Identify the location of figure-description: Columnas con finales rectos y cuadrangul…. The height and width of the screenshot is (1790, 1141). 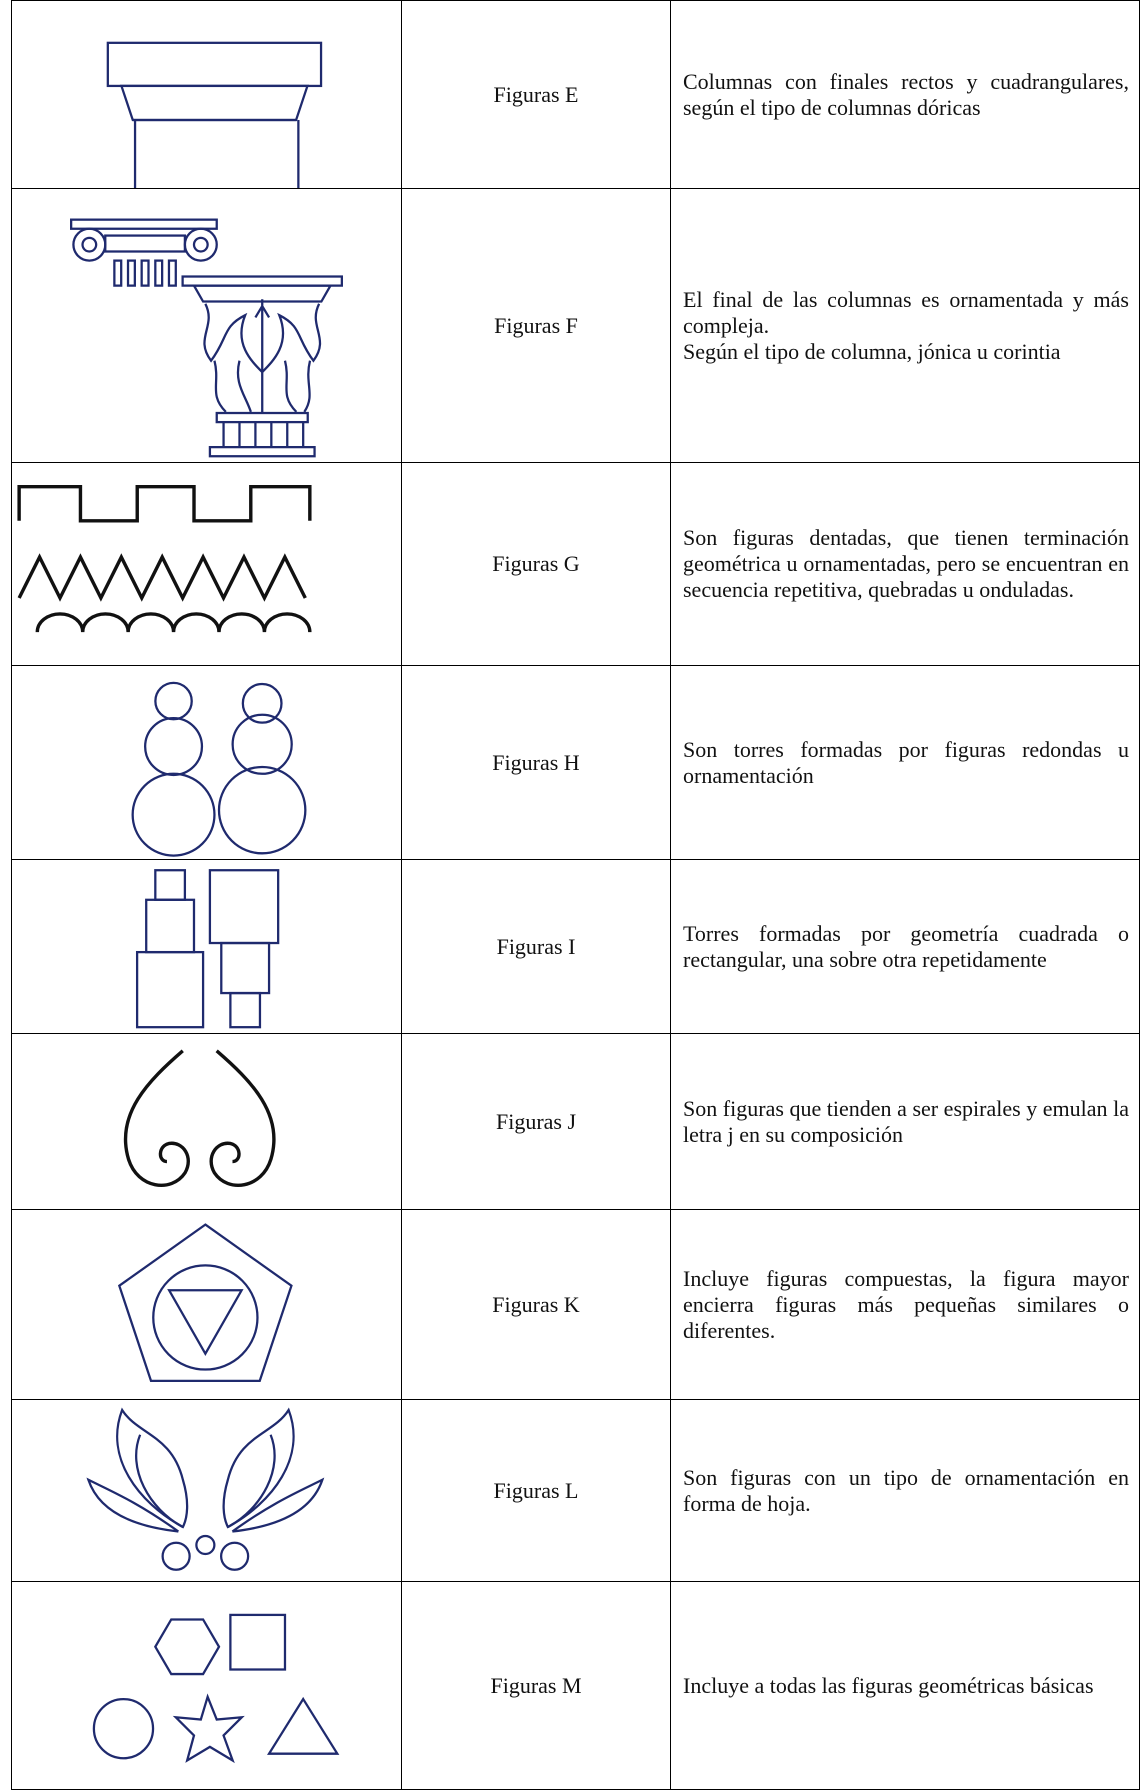
(905, 94).